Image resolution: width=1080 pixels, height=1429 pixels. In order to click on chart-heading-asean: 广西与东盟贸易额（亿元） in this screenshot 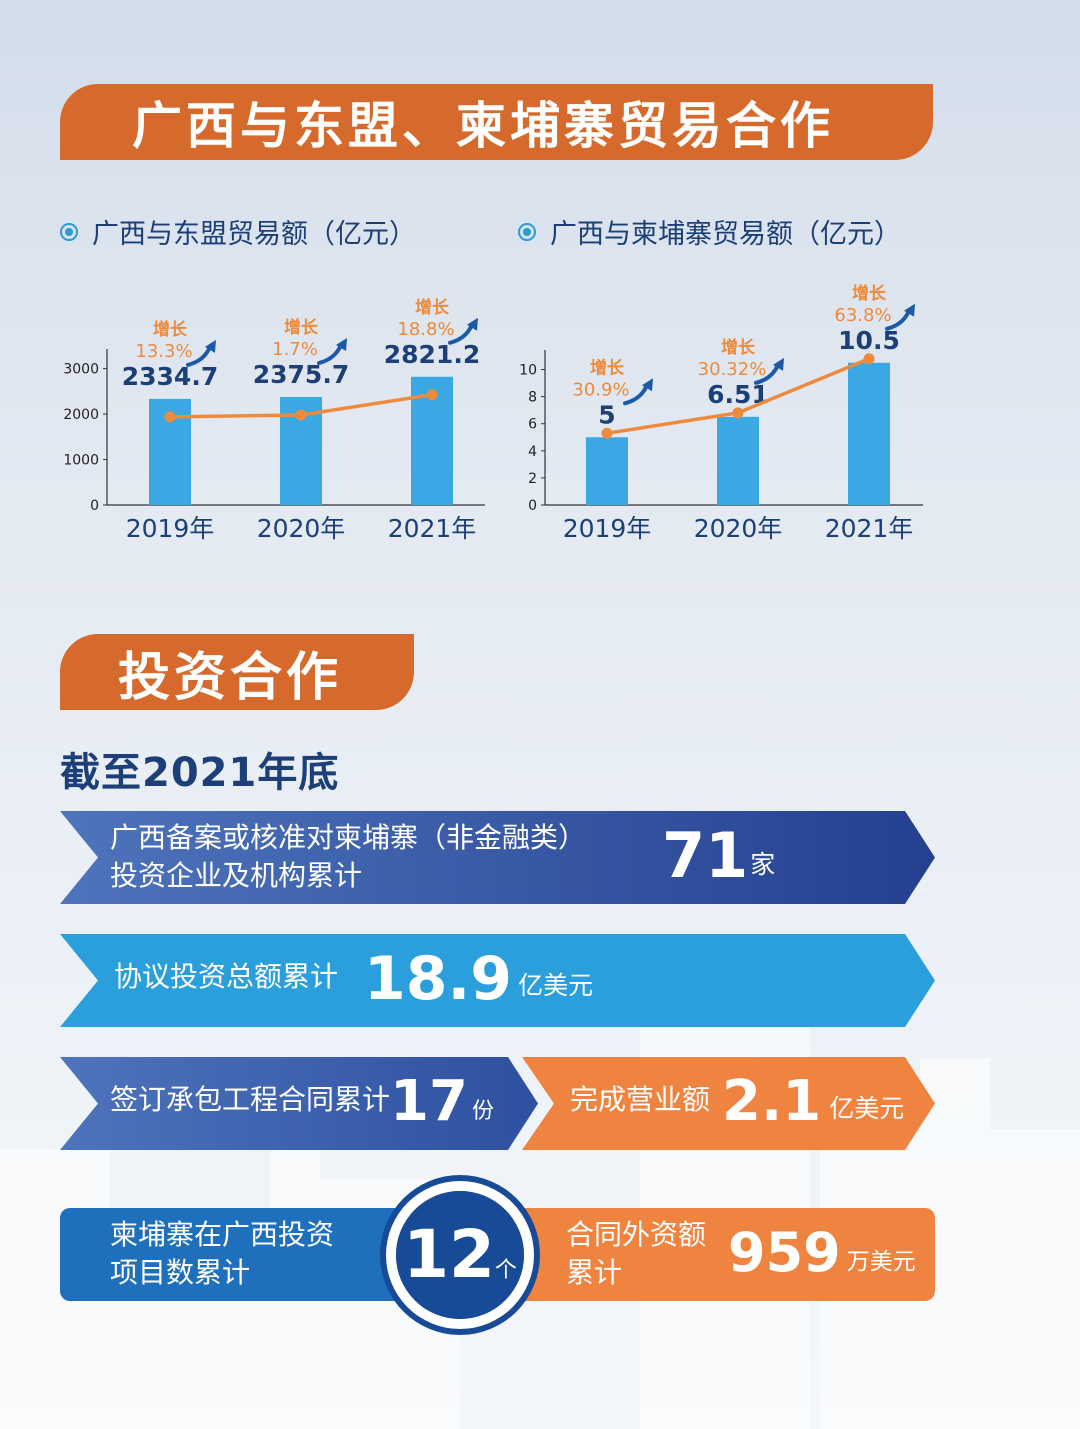, I will do `click(238, 231)`.